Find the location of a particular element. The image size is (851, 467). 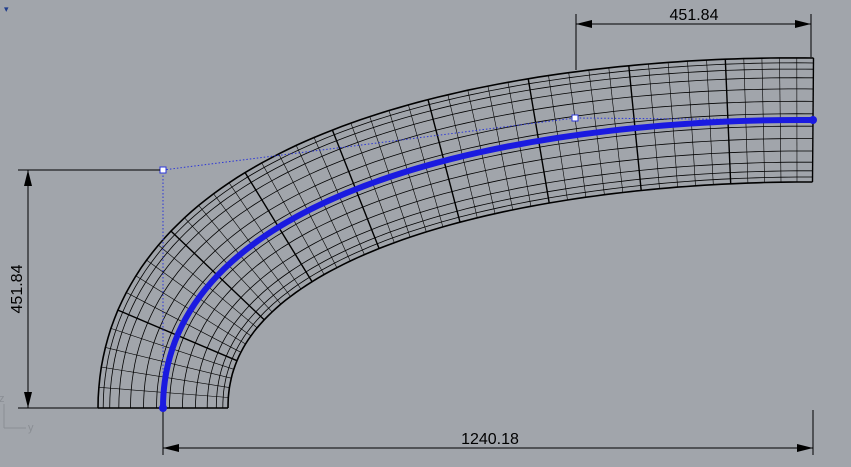

viewport-title-menu: ▾ is located at coordinates (7, 9).